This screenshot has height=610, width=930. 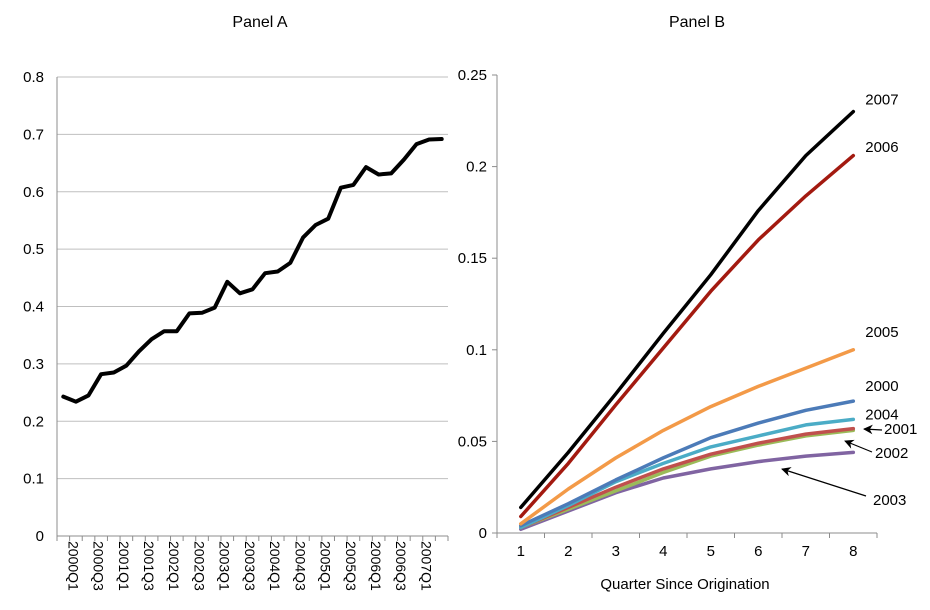 I want to click on panel-a-y-tick-label: 0.7, so click(x=33, y=134).